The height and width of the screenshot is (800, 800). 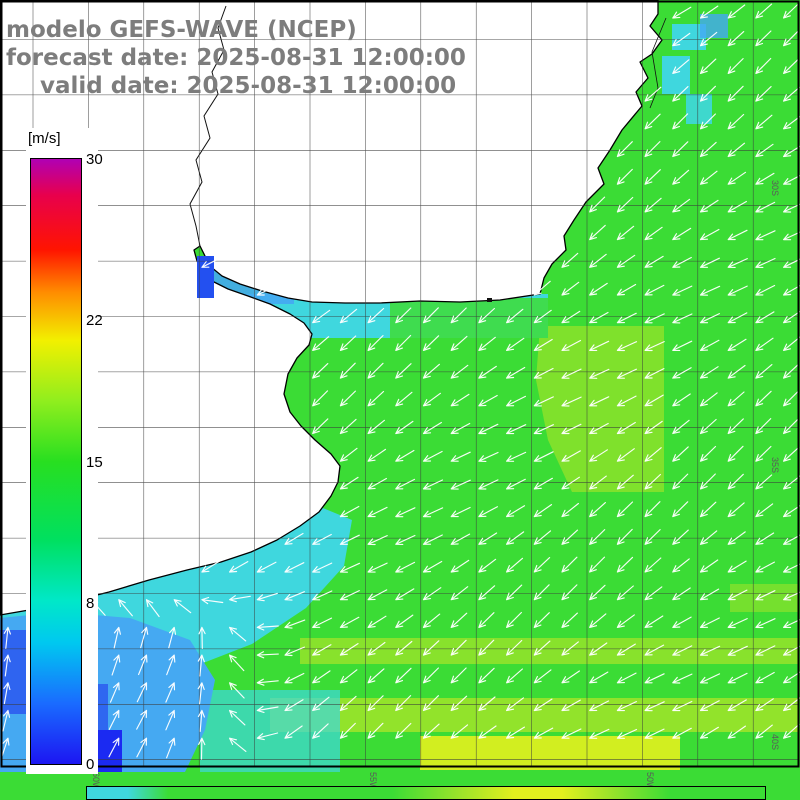 What do you see at coordinates (90, 603) in the screenshot?
I see `colorbar-tick-label: 8` at bounding box center [90, 603].